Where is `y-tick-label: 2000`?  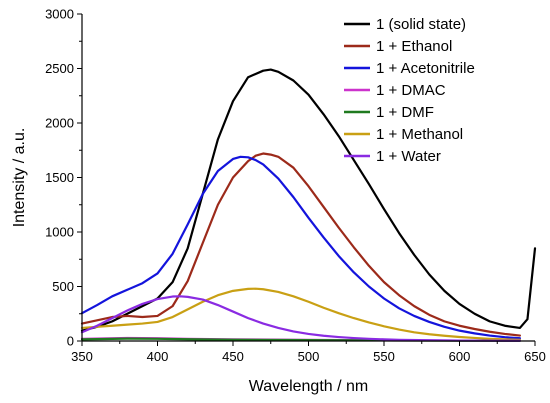
y-tick-label: 2000 is located at coordinates (59, 123).